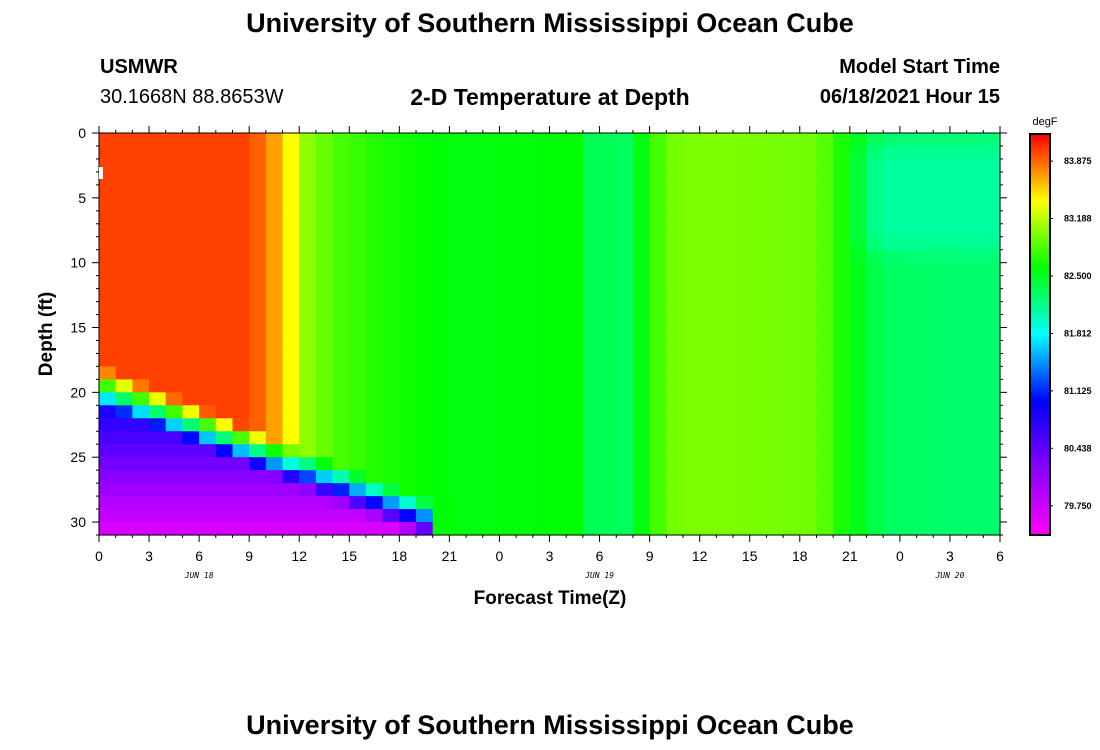 The width and height of the screenshot is (1100, 750). What do you see at coordinates (149, 556) in the screenshot?
I see `x-tick-label: 3` at bounding box center [149, 556].